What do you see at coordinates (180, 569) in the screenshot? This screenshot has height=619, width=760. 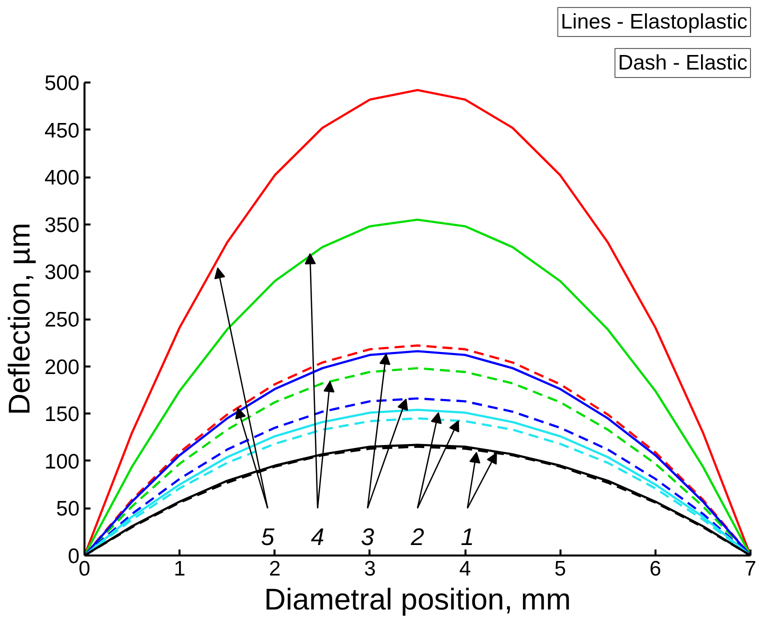 I see `x-tick-label: 1` at bounding box center [180, 569].